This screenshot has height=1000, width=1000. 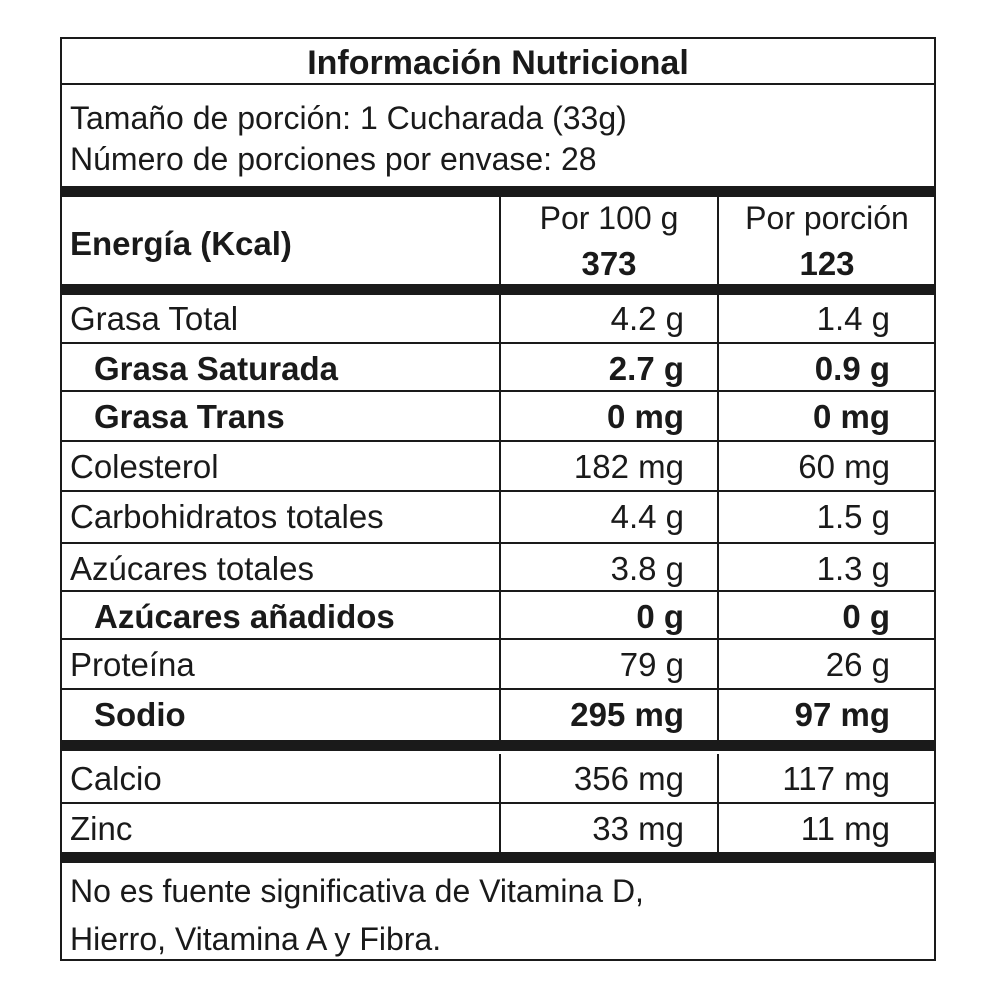 I want to click on nutrient-value-per-serving: 1.5 g, so click(x=853, y=516).